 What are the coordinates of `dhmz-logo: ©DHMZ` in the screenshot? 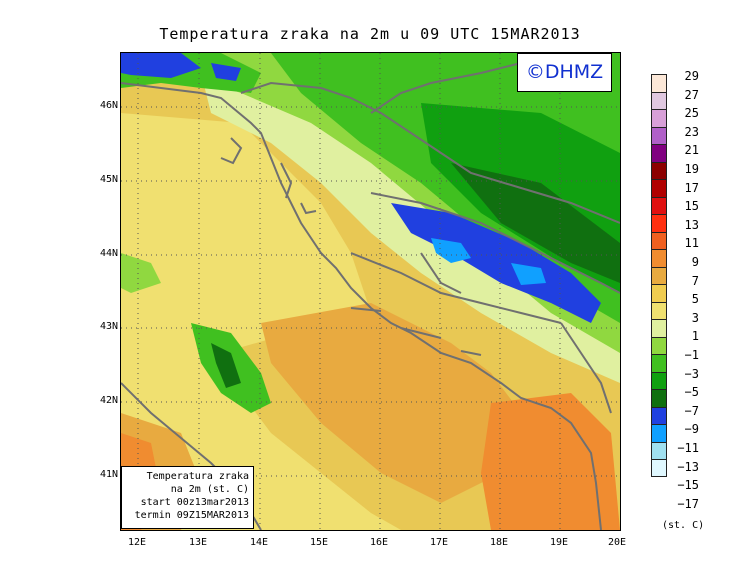 It's located at (564, 72).